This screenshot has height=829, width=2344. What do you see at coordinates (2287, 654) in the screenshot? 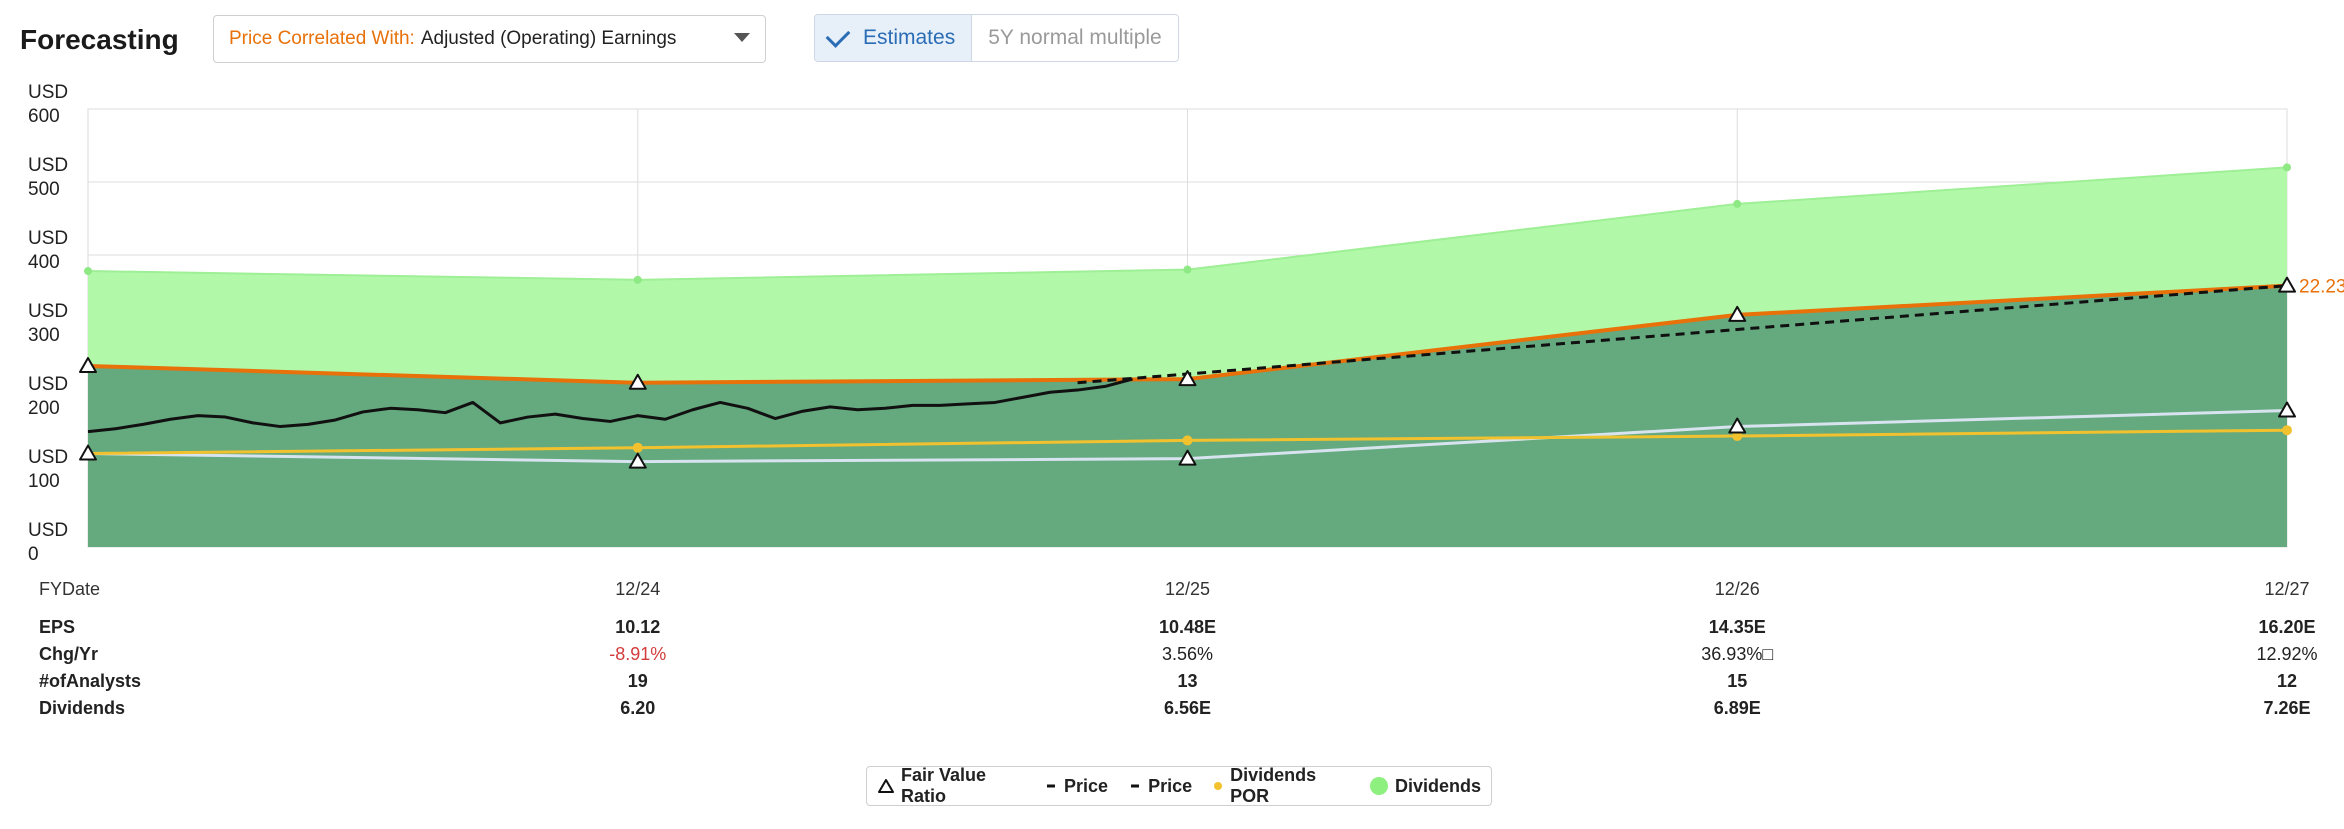
I see `table-cell: 12.92%` at bounding box center [2287, 654].